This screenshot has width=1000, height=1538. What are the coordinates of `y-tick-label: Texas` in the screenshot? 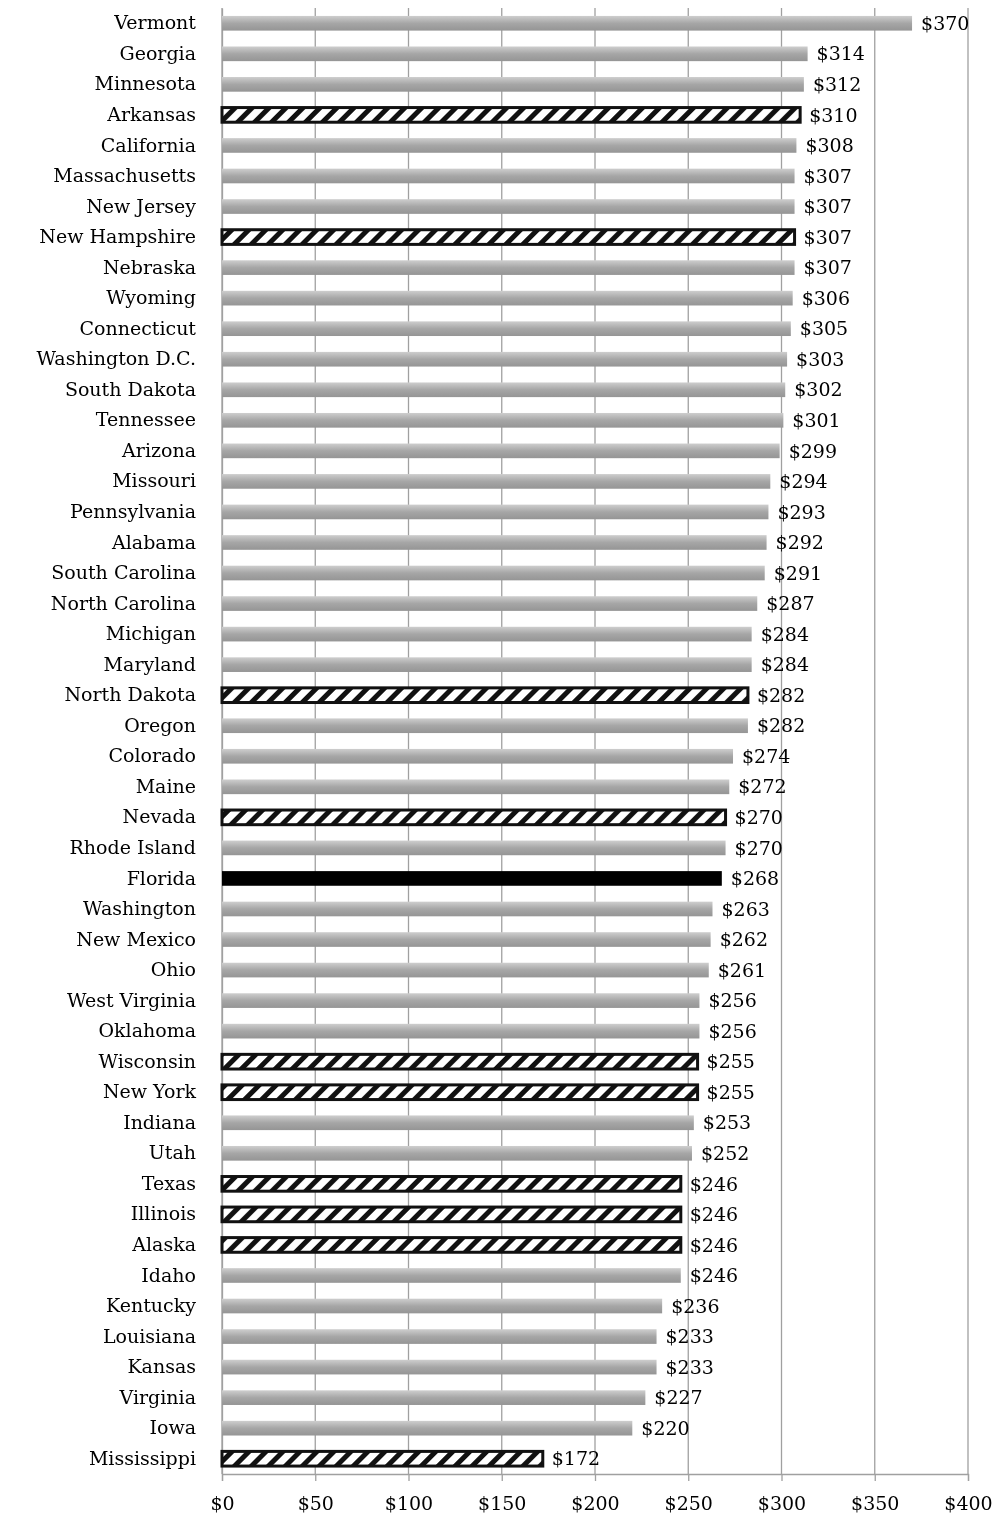 It's located at (168, 1182).